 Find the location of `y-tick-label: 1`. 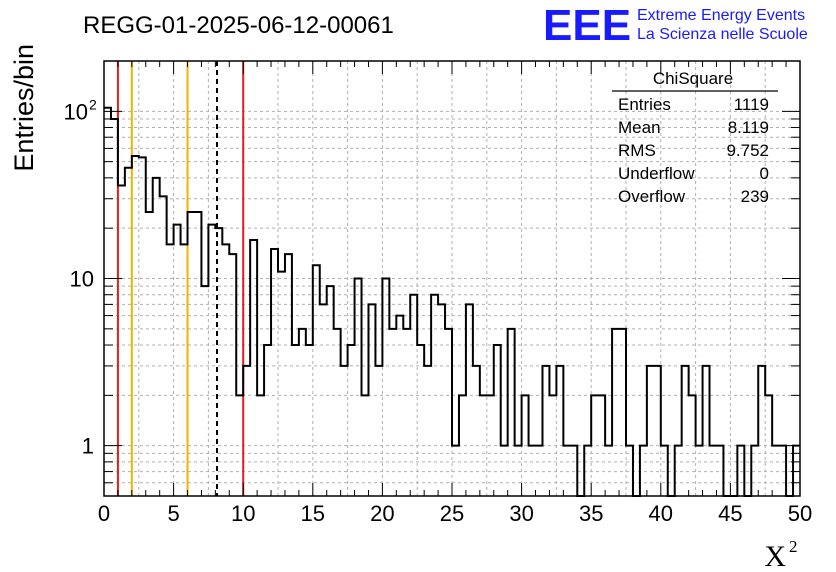

y-tick-label: 1 is located at coordinates (88, 446).